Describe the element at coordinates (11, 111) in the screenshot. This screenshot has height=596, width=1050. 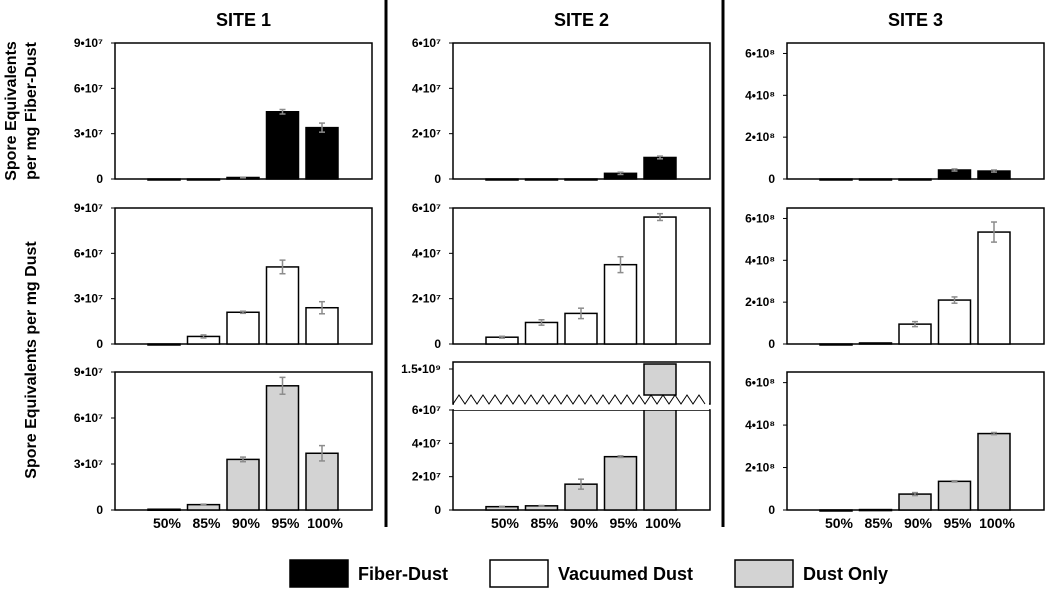
I see `y-axis-title-fiber-dust-line1: Spore Equivalents` at that location.